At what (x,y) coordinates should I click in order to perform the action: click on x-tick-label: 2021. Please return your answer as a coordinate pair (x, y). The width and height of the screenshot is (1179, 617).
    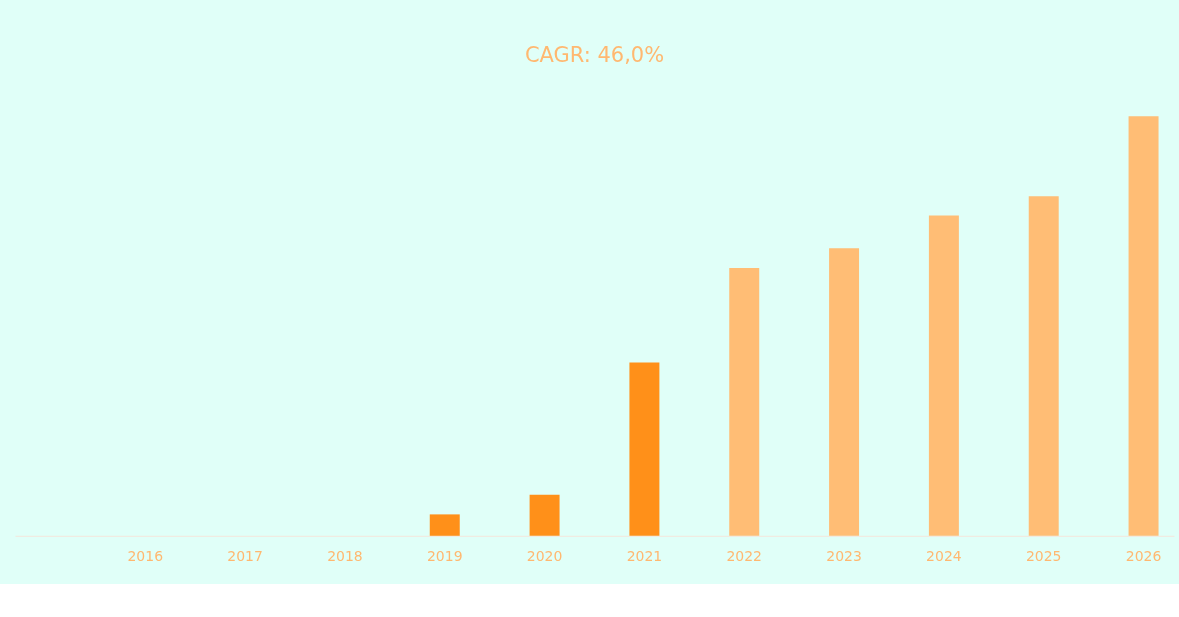
    Looking at the image, I should click on (644, 556).